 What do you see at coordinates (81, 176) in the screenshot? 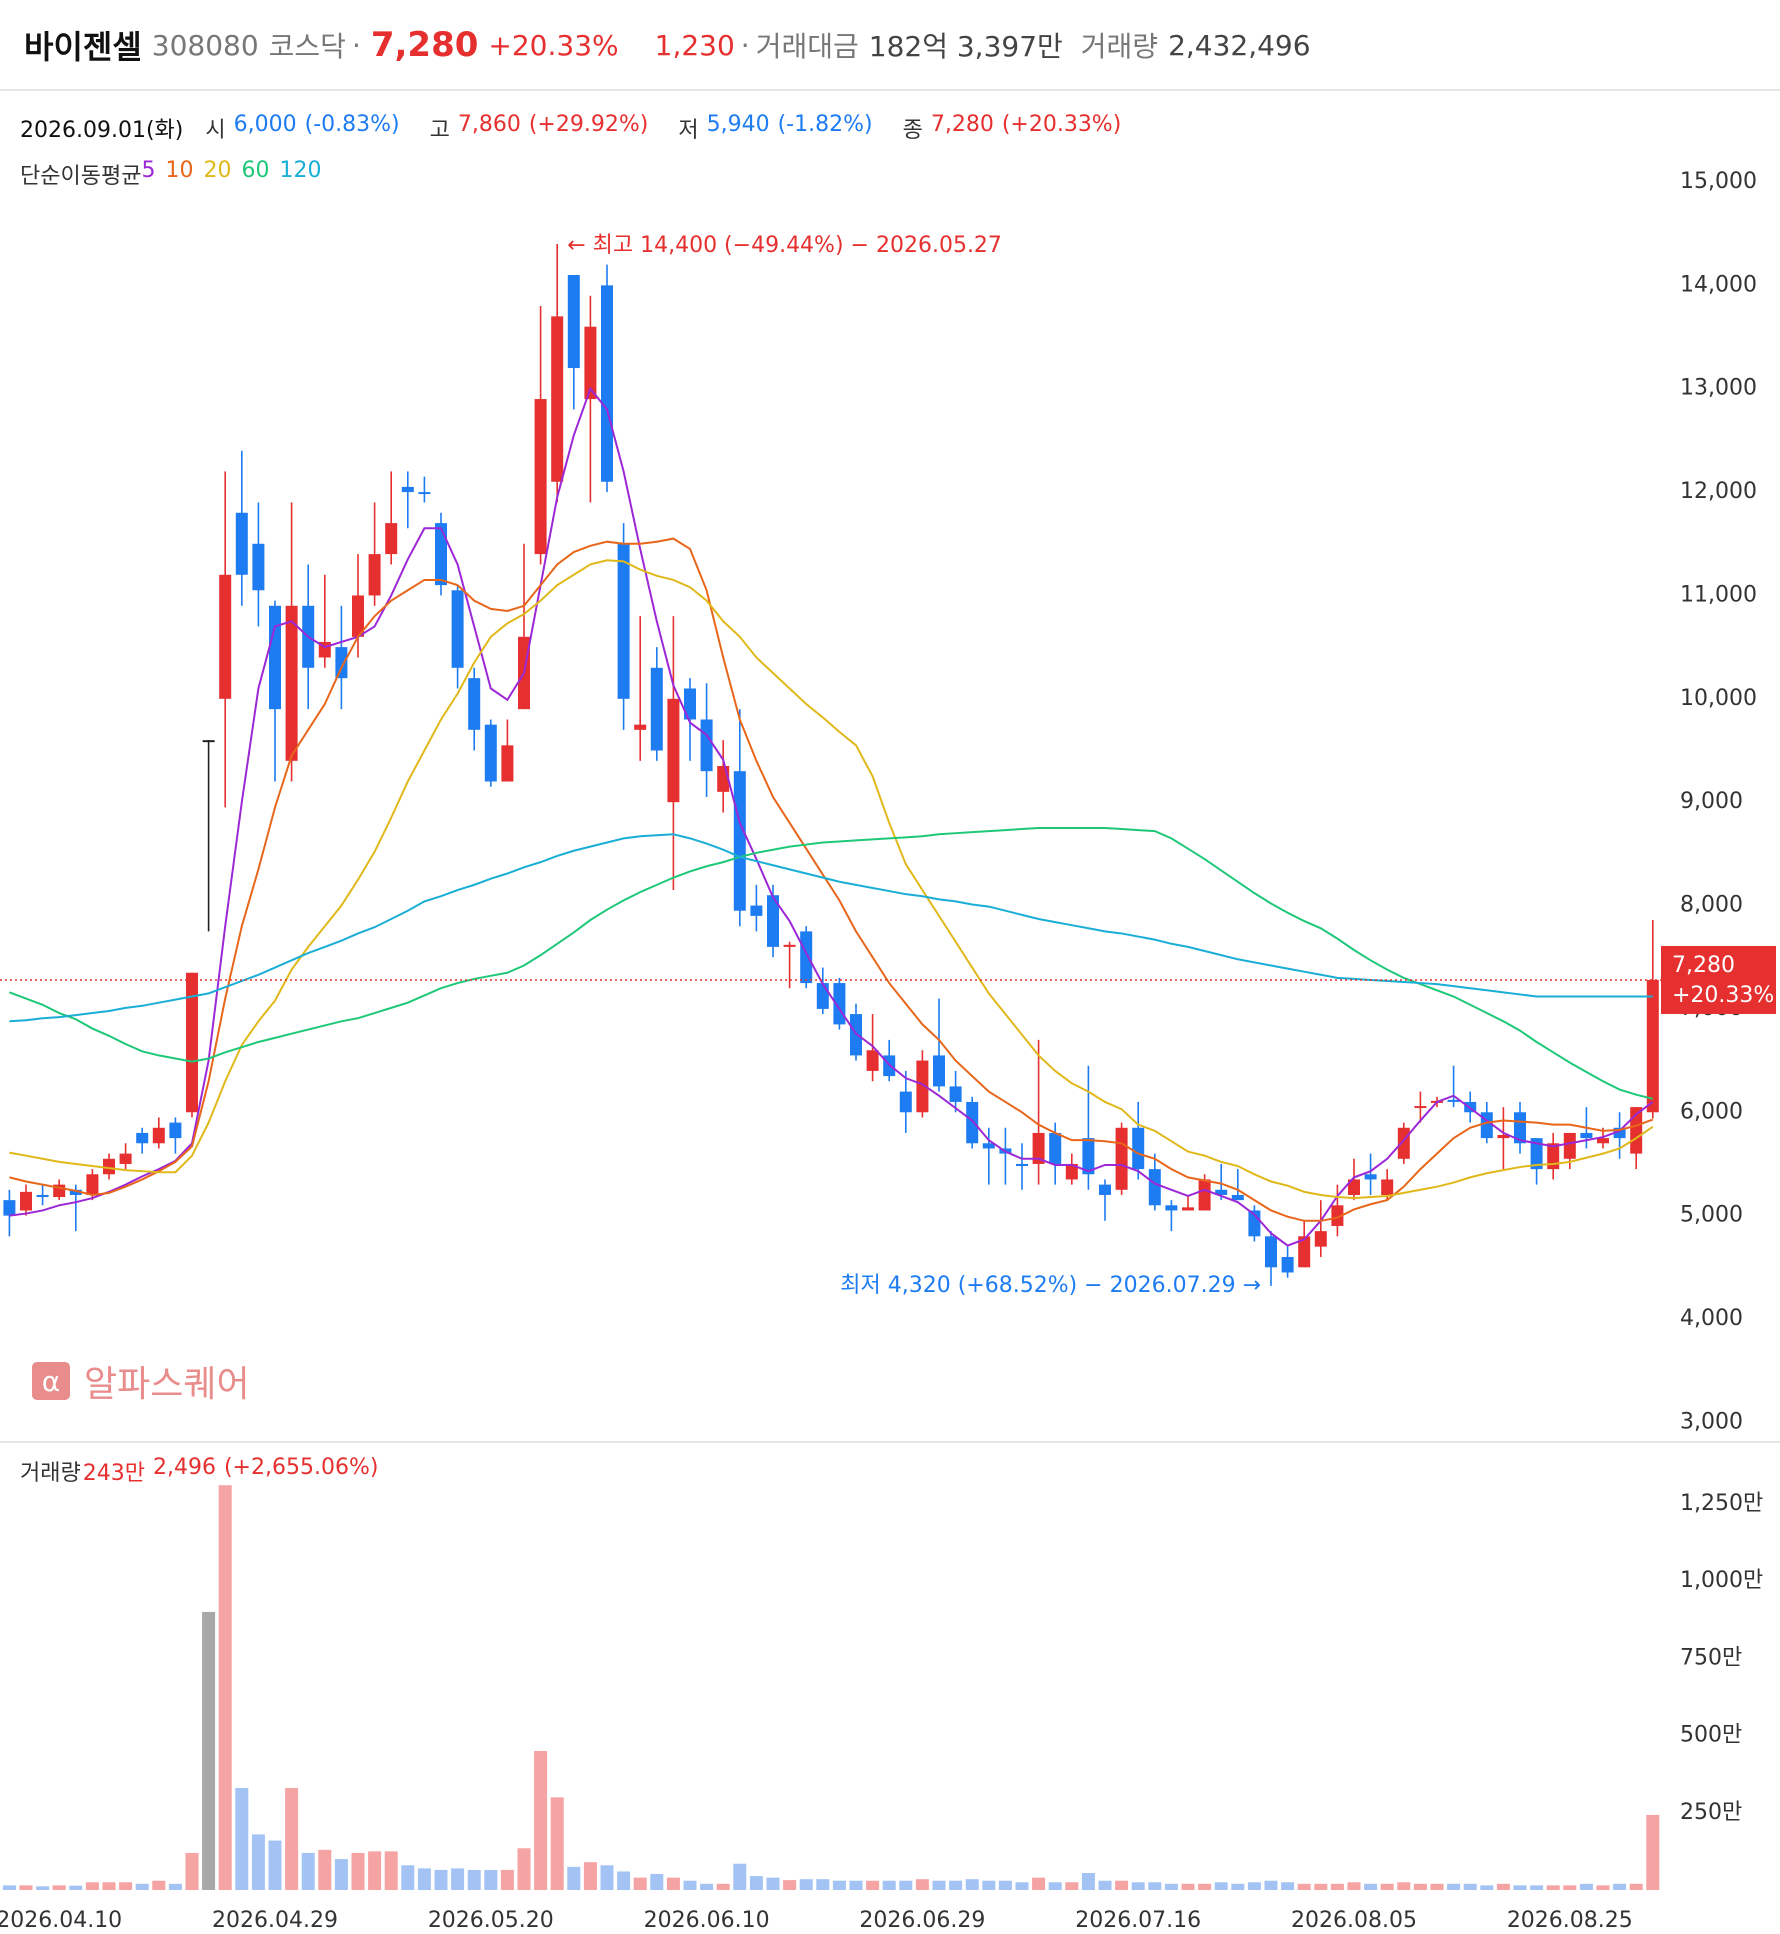
I see `legend-title: 단순이동평균` at bounding box center [81, 176].